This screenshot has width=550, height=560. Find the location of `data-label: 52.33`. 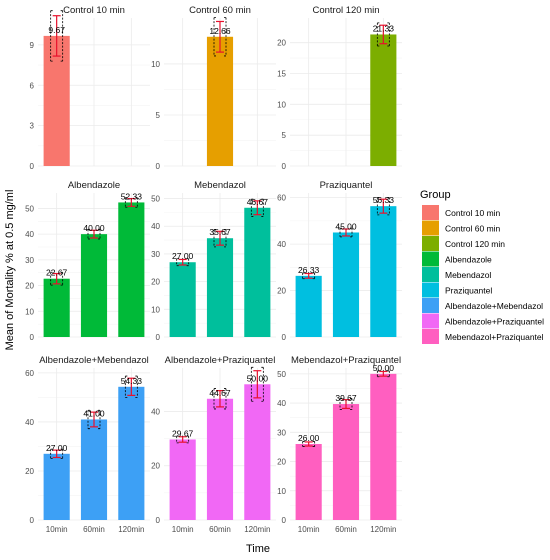

data-label: 52.33 is located at coordinates (132, 196).